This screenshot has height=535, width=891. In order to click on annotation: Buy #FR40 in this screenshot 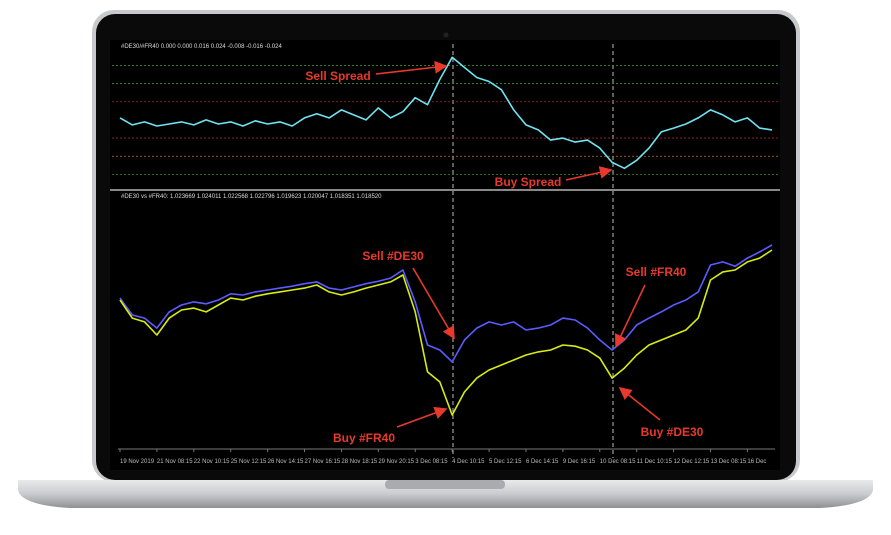, I will do `click(364, 438)`.